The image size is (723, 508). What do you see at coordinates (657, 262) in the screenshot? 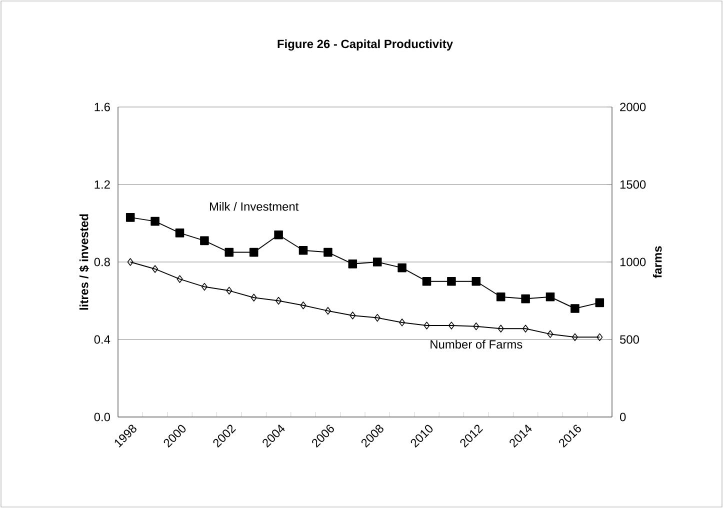
I see `y2-axis-title: farms` at bounding box center [657, 262].